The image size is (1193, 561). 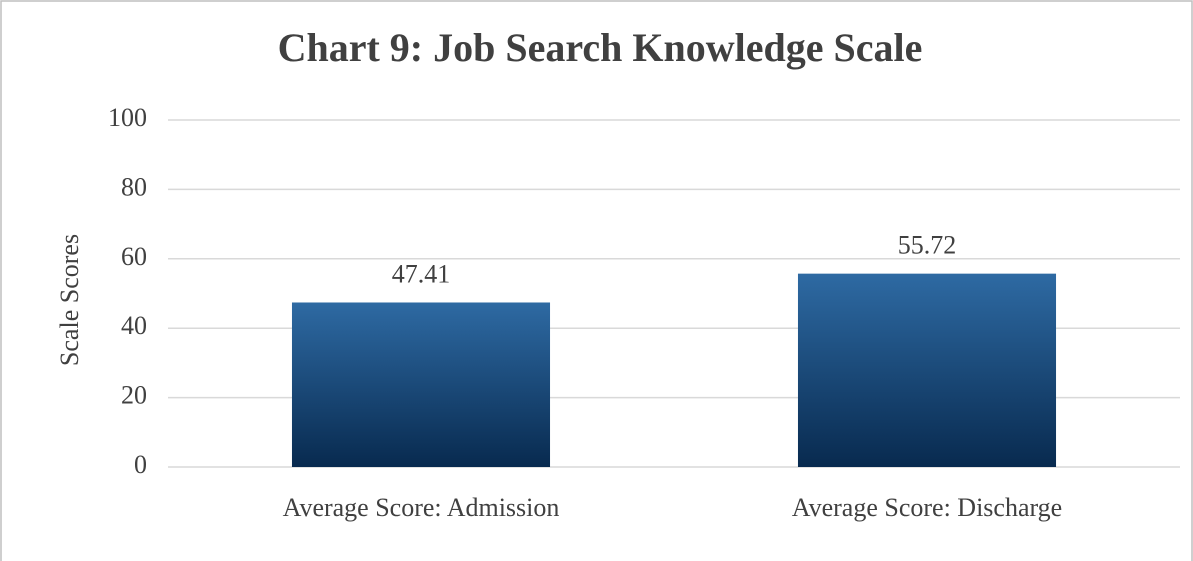 I want to click on y-tick-label: 80, so click(x=134, y=186).